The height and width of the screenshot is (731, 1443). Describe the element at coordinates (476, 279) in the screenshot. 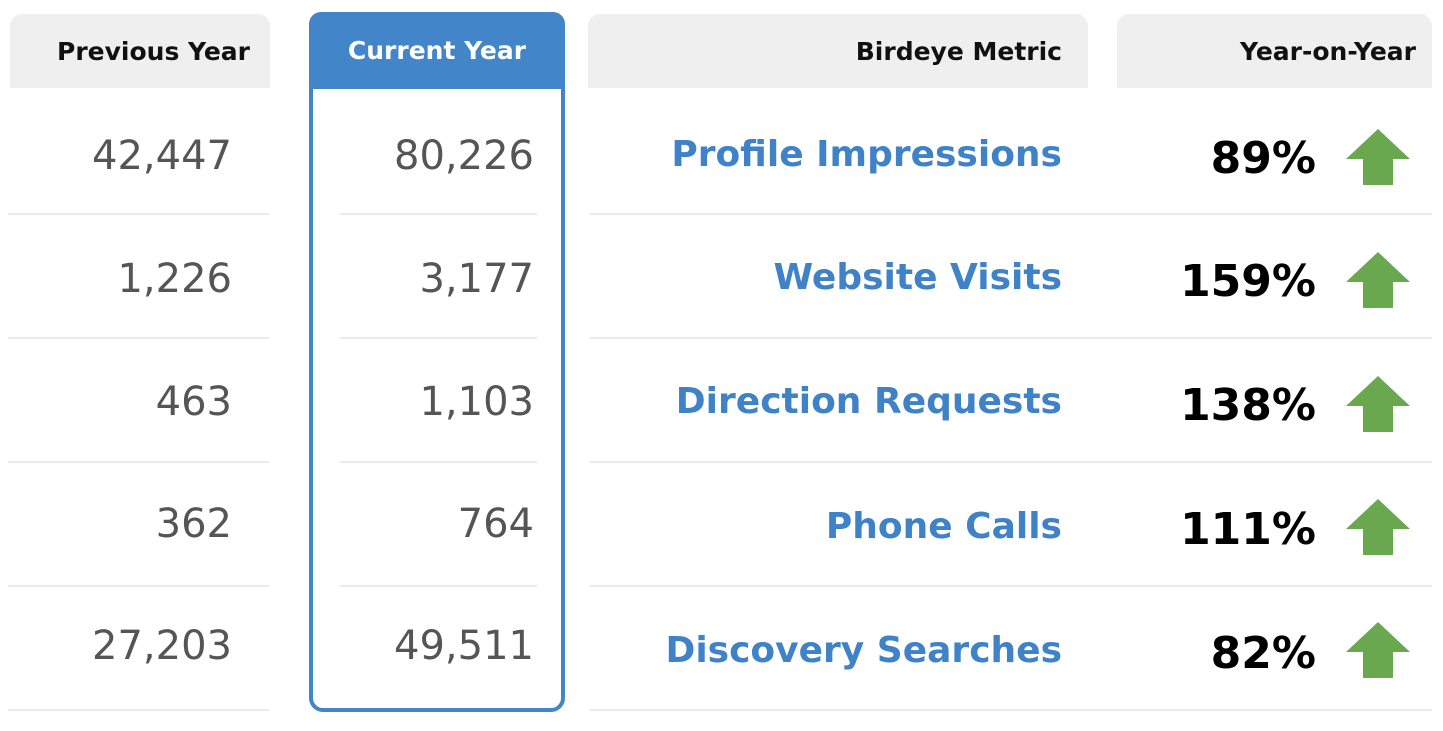

I see `current-year-value: 3,177` at that location.